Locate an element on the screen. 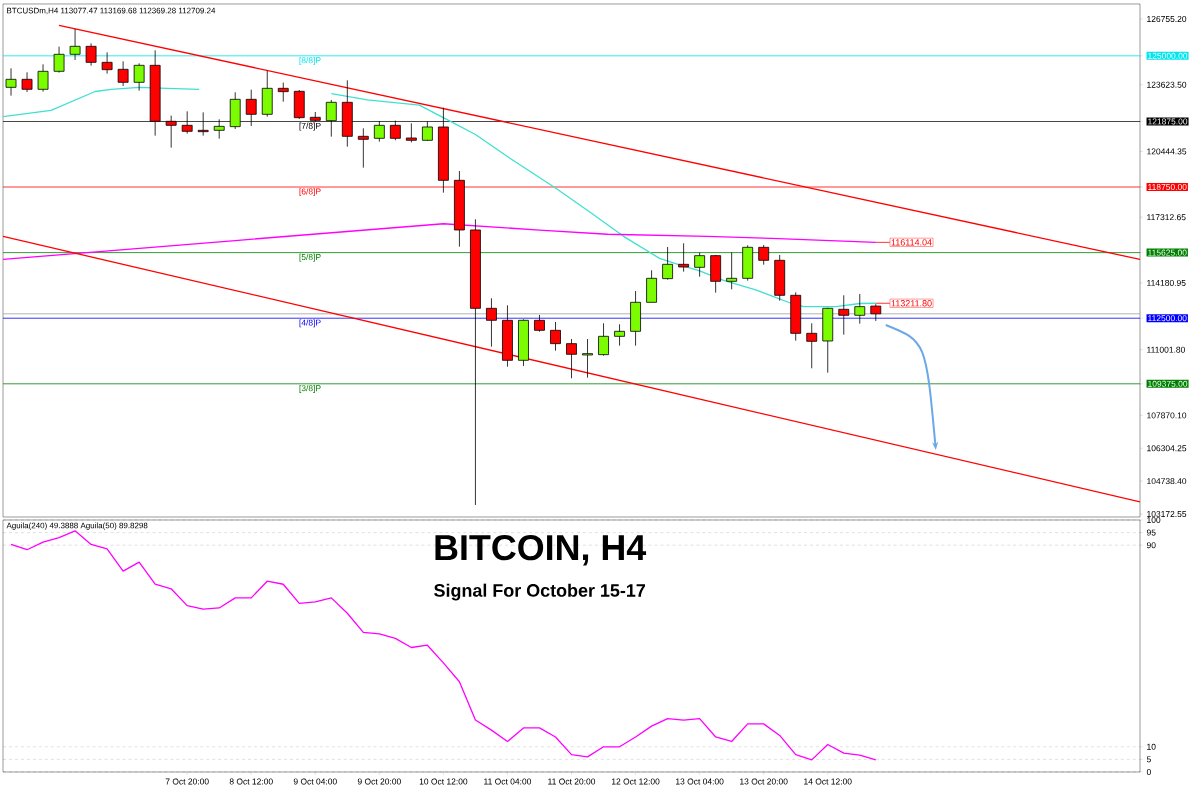  ref-line-label: [4/8]P is located at coordinates (310, 323).